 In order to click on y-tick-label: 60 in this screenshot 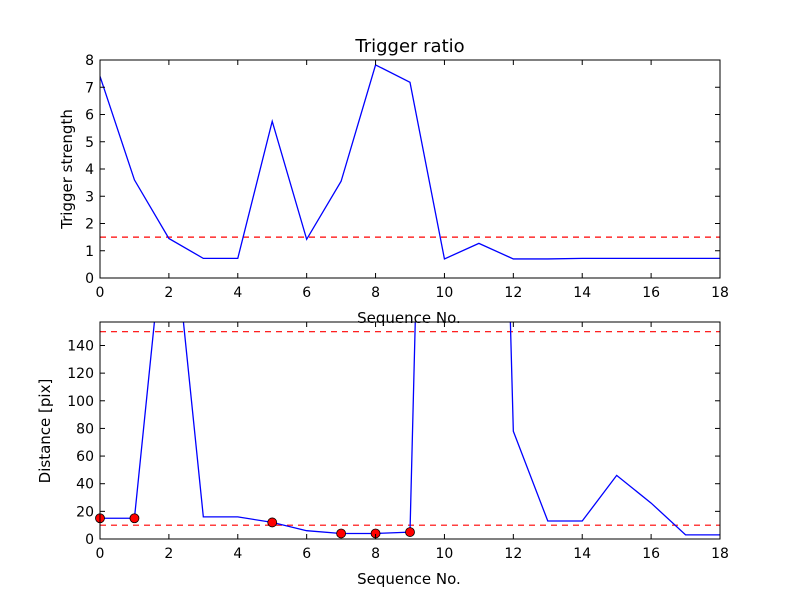, I will do `click(85, 457)`.